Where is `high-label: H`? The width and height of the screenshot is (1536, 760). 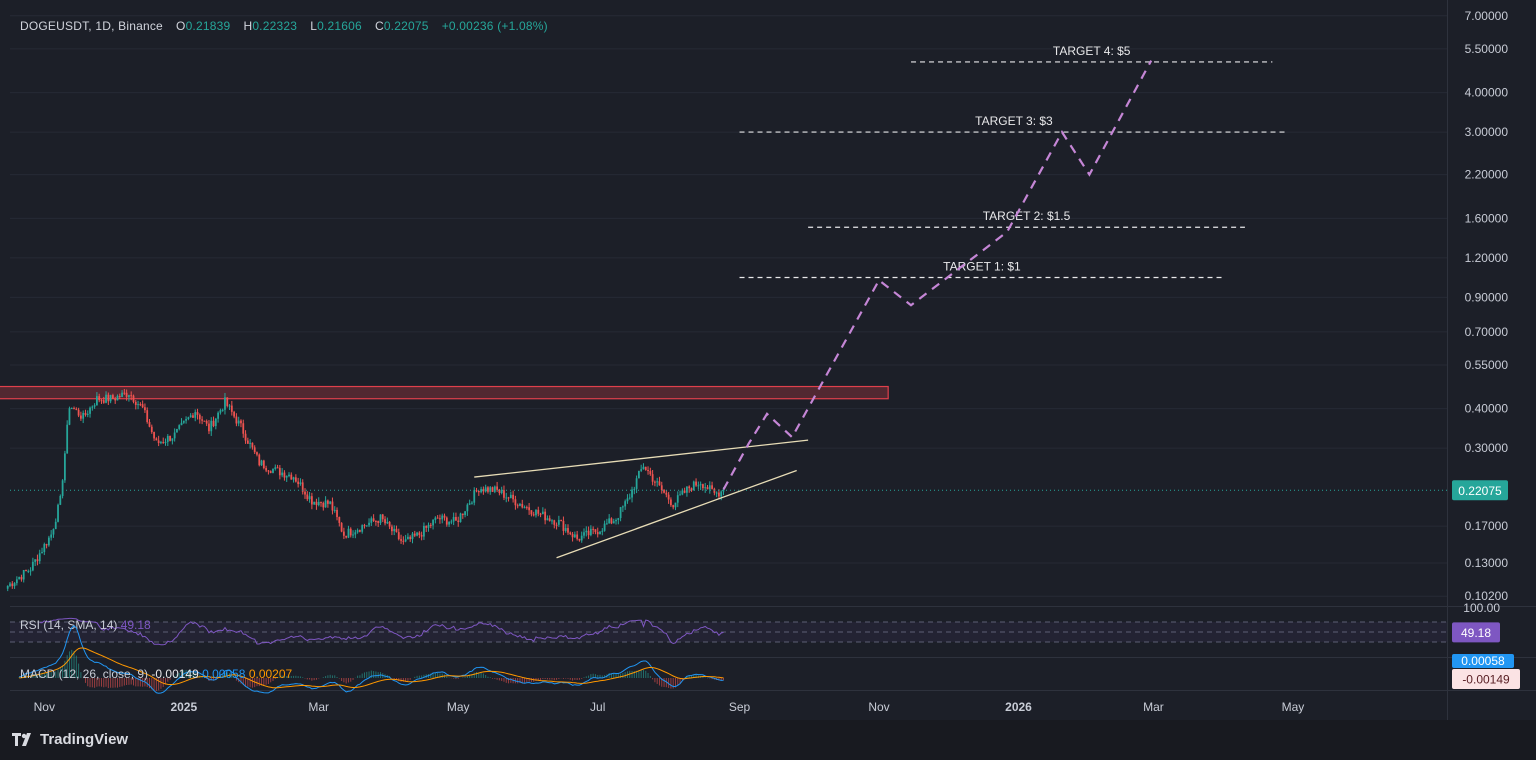 high-label: H is located at coordinates (248, 26).